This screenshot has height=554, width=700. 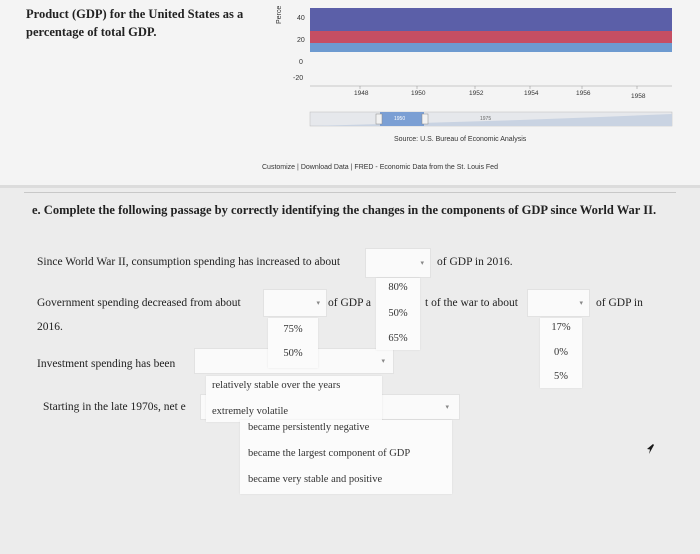 What do you see at coordinates (498, 87) in the screenshot?
I see `x-tick-marks` at bounding box center [498, 87].